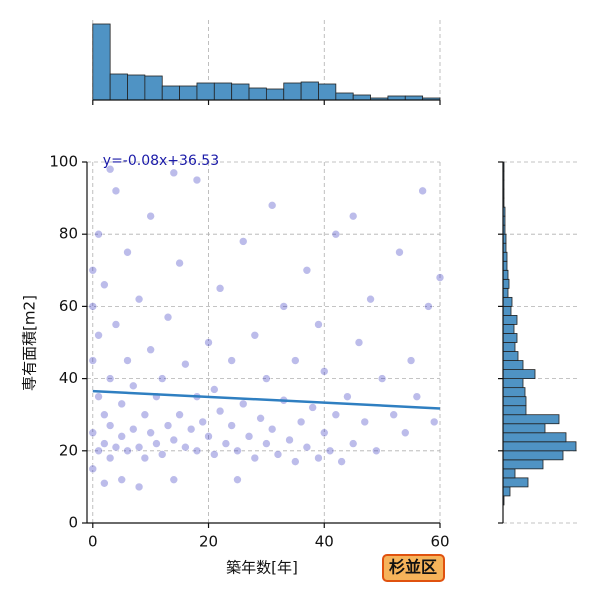 Image resolution: width=600 pixels, height=600 pixels. I want to click on x-tick-label: 0, so click(93, 542).